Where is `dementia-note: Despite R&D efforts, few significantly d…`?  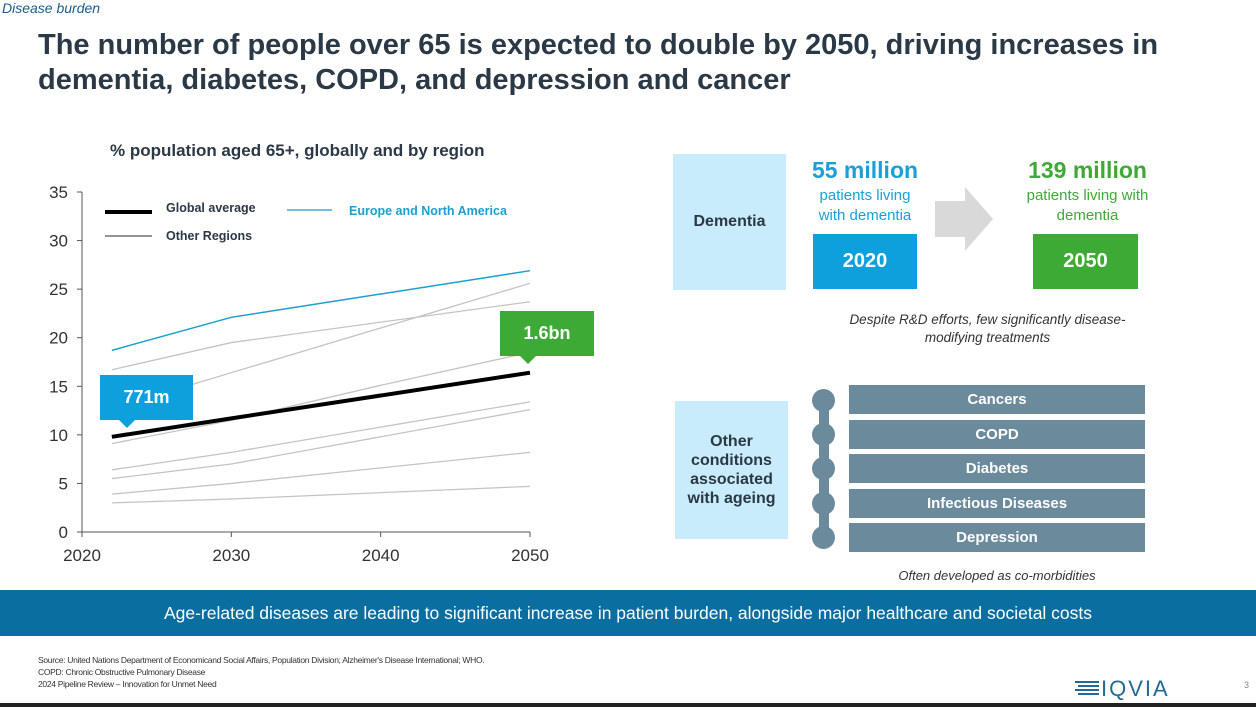 dementia-note: Despite R&D efforts, few significantly d… is located at coordinates (987, 328).